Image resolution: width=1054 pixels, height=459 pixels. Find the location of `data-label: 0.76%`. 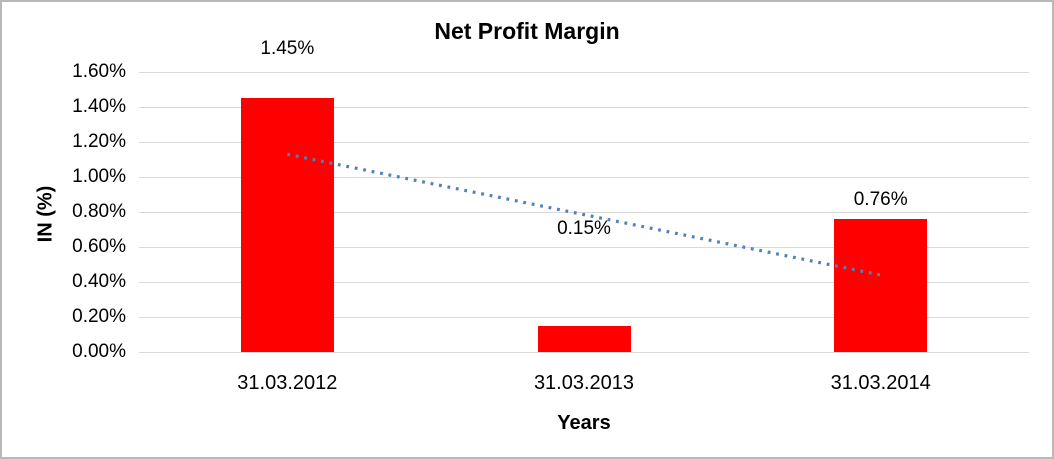

data-label: 0.76% is located at coordinates (880, 199).